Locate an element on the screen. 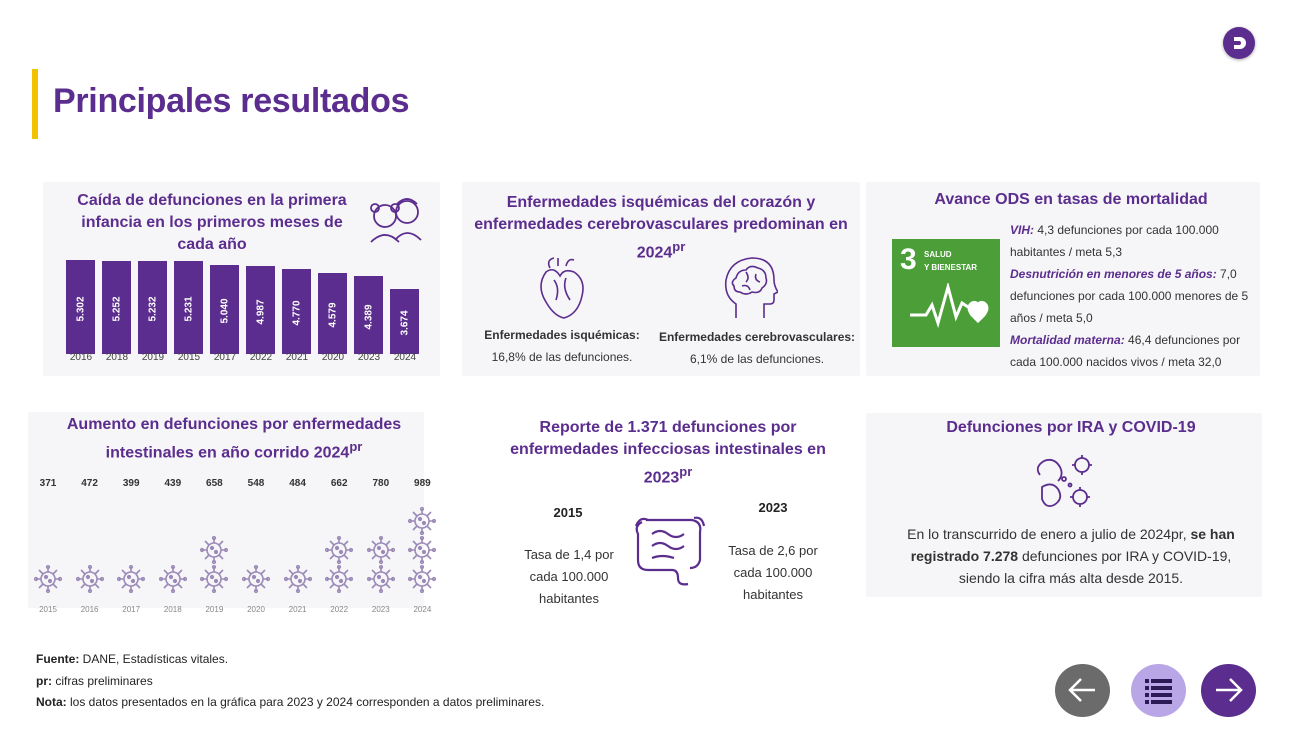  card3-title: Avance ODS en tasas de mortalidad is located at coordinates (1071, 199).